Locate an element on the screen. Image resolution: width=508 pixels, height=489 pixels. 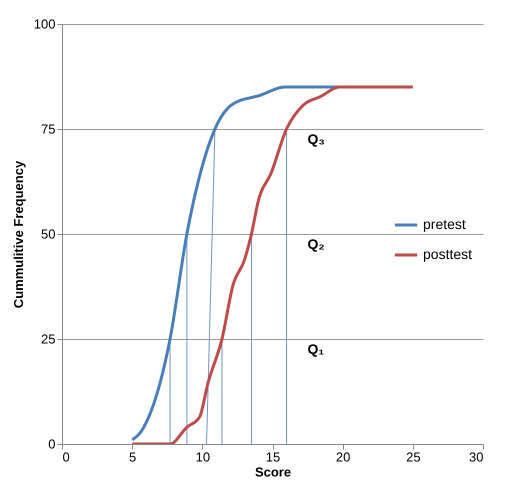
y-tick-label: 100 is located at coordinates (45, 24).